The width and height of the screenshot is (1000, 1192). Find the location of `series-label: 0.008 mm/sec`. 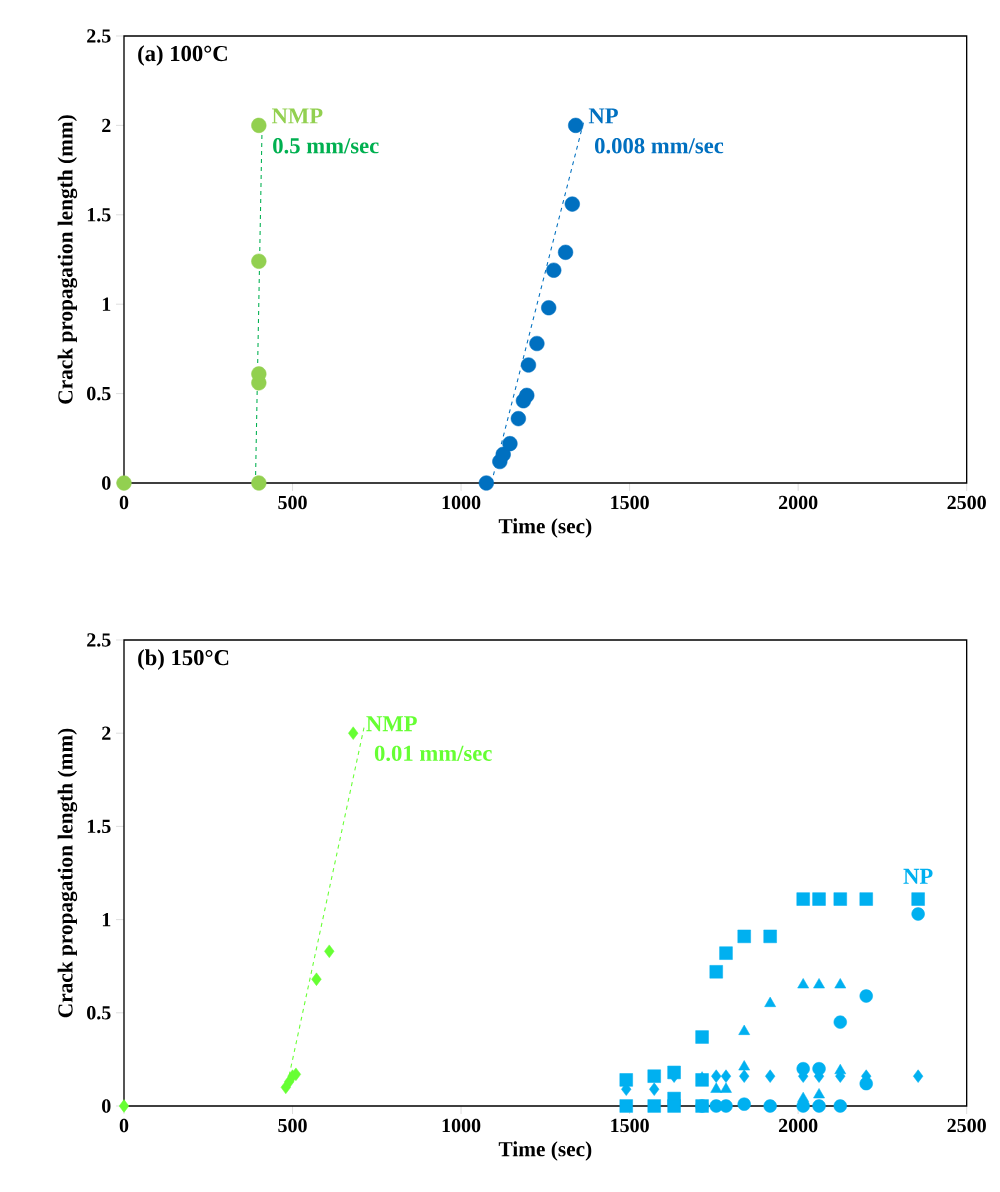

series-label: 0.008 mm/sec is located at coordinates (659, 146).